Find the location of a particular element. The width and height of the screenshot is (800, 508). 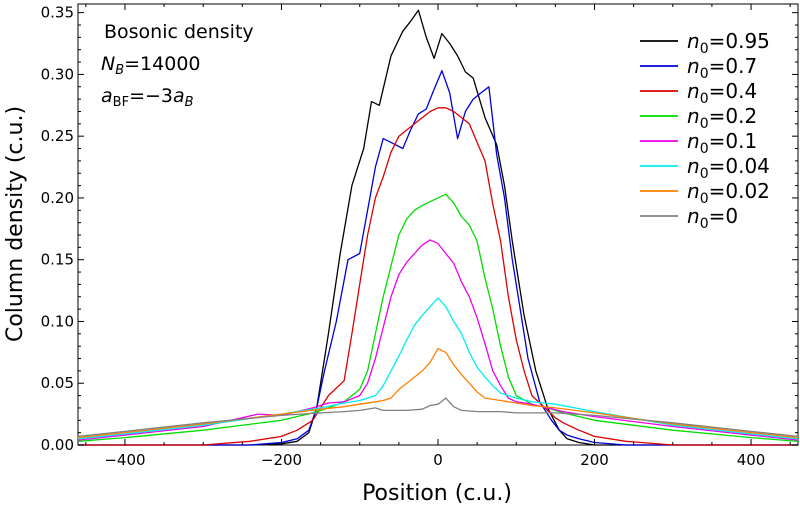

y-tick-label: 0.10 is located at coordinates (57, 321).